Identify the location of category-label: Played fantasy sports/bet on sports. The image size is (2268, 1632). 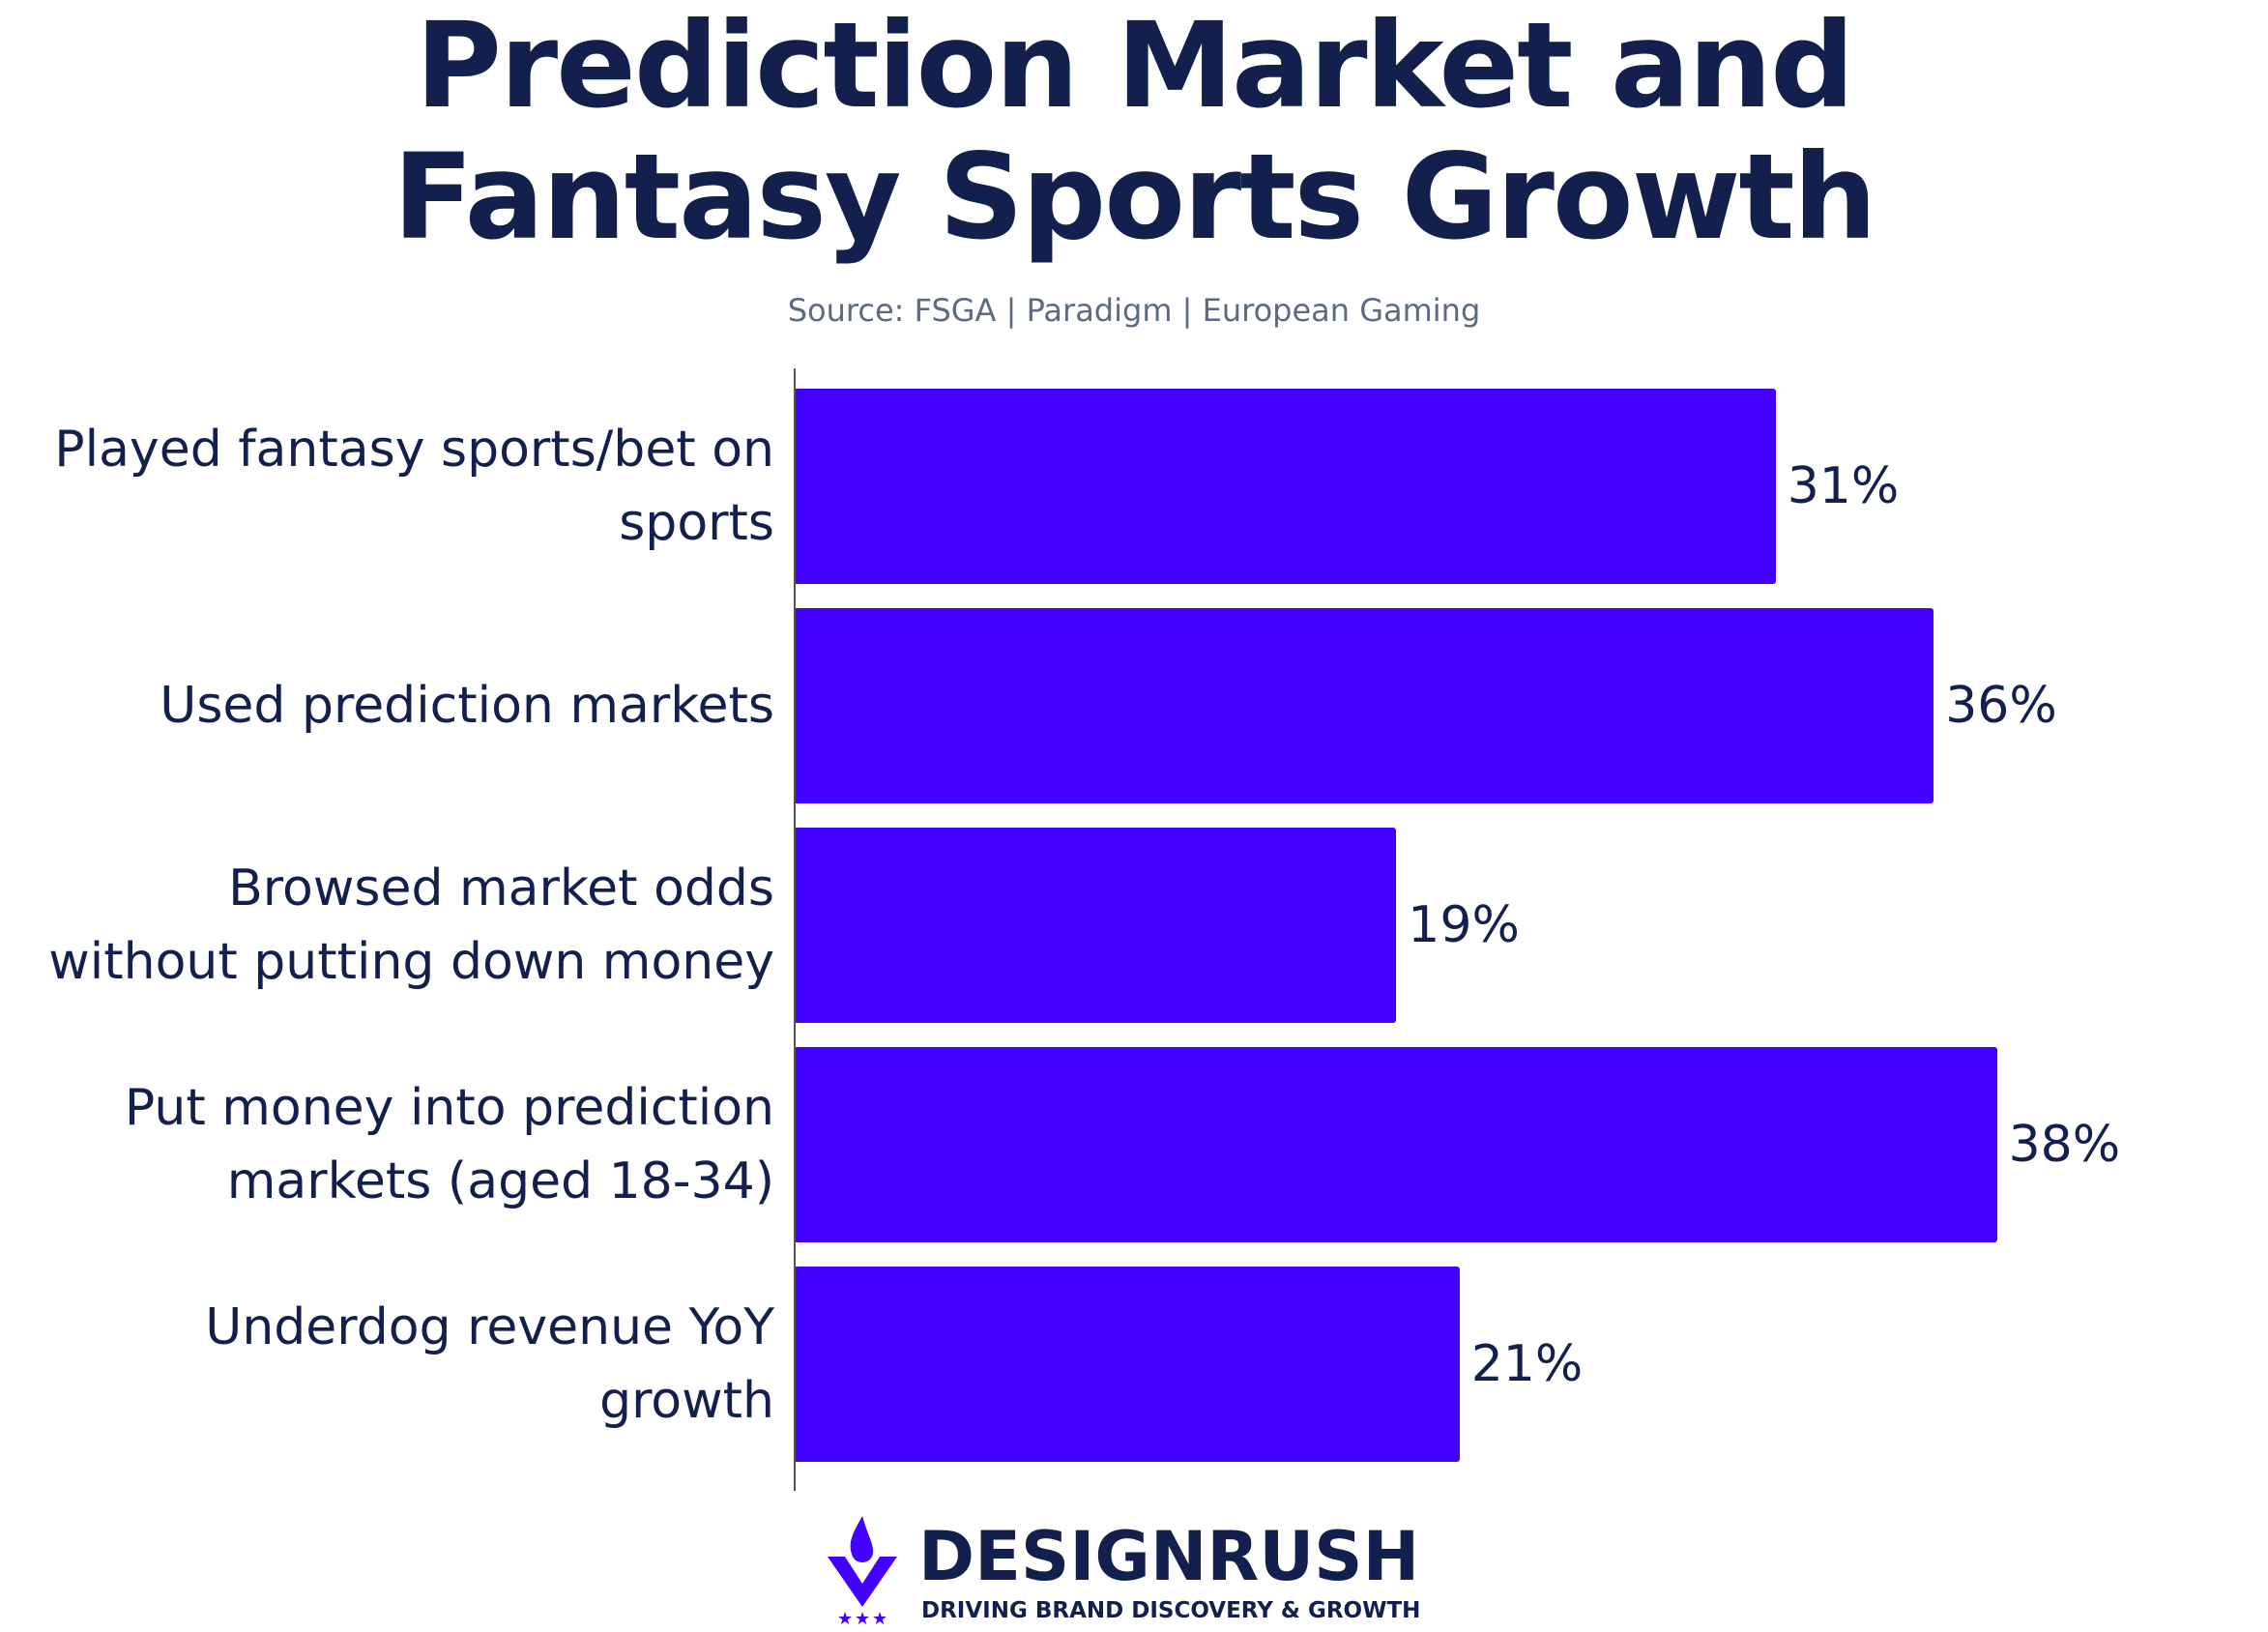
(414, 487).